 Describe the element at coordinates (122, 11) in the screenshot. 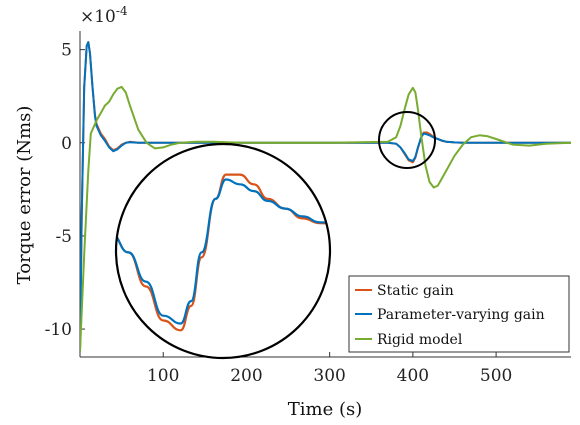

I see `exponent-power: -4` at that location.